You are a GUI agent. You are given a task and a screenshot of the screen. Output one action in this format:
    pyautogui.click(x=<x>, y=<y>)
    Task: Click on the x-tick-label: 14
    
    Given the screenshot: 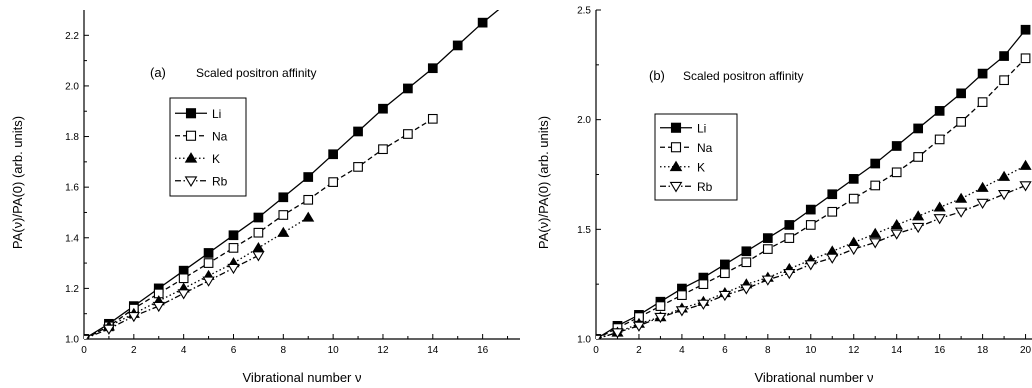 What is the action you would take?
    pyautogui.click(x=433, y=350)
    